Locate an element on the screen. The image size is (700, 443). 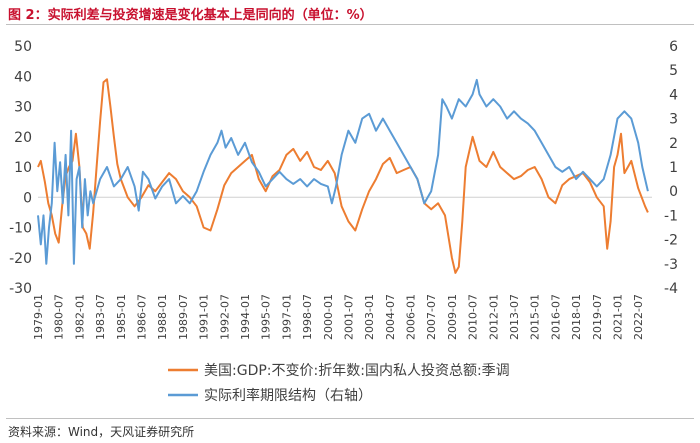
x-tick-label: 2006-01 is located at coordinates (411, 317).